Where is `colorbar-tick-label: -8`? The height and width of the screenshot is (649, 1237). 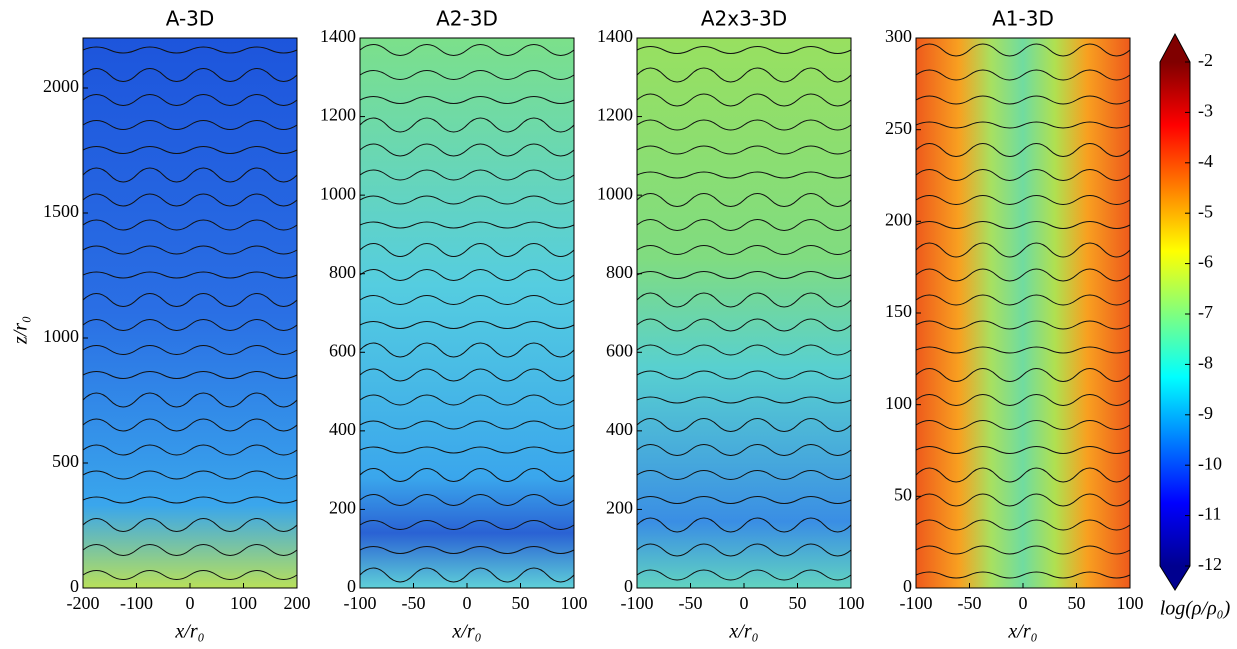 colorbar-tick-label: -8 is located at coordinates (1205, 363).